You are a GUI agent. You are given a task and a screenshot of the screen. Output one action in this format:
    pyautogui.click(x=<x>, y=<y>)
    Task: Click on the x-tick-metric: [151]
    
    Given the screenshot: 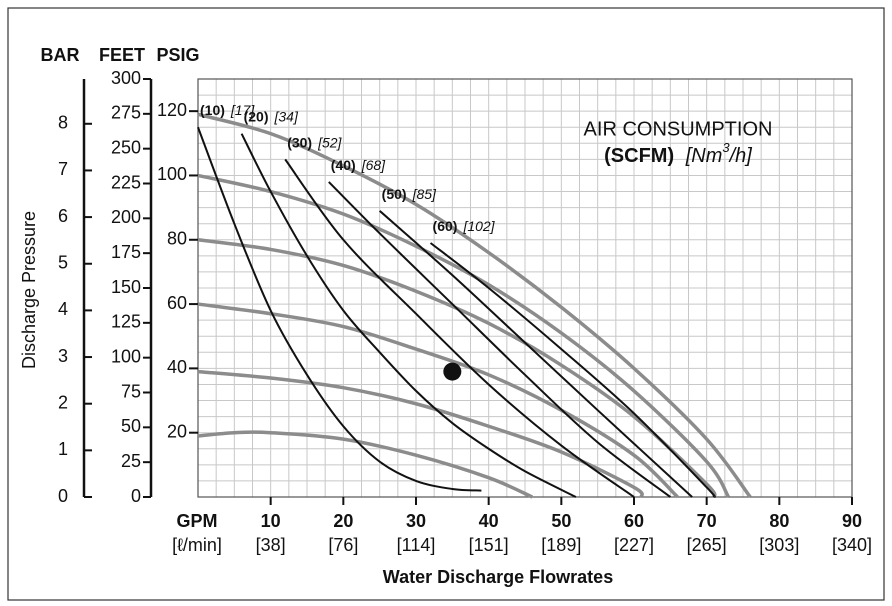 What is the action you would take?
    pyautogui.click(x=489, y=545)
    